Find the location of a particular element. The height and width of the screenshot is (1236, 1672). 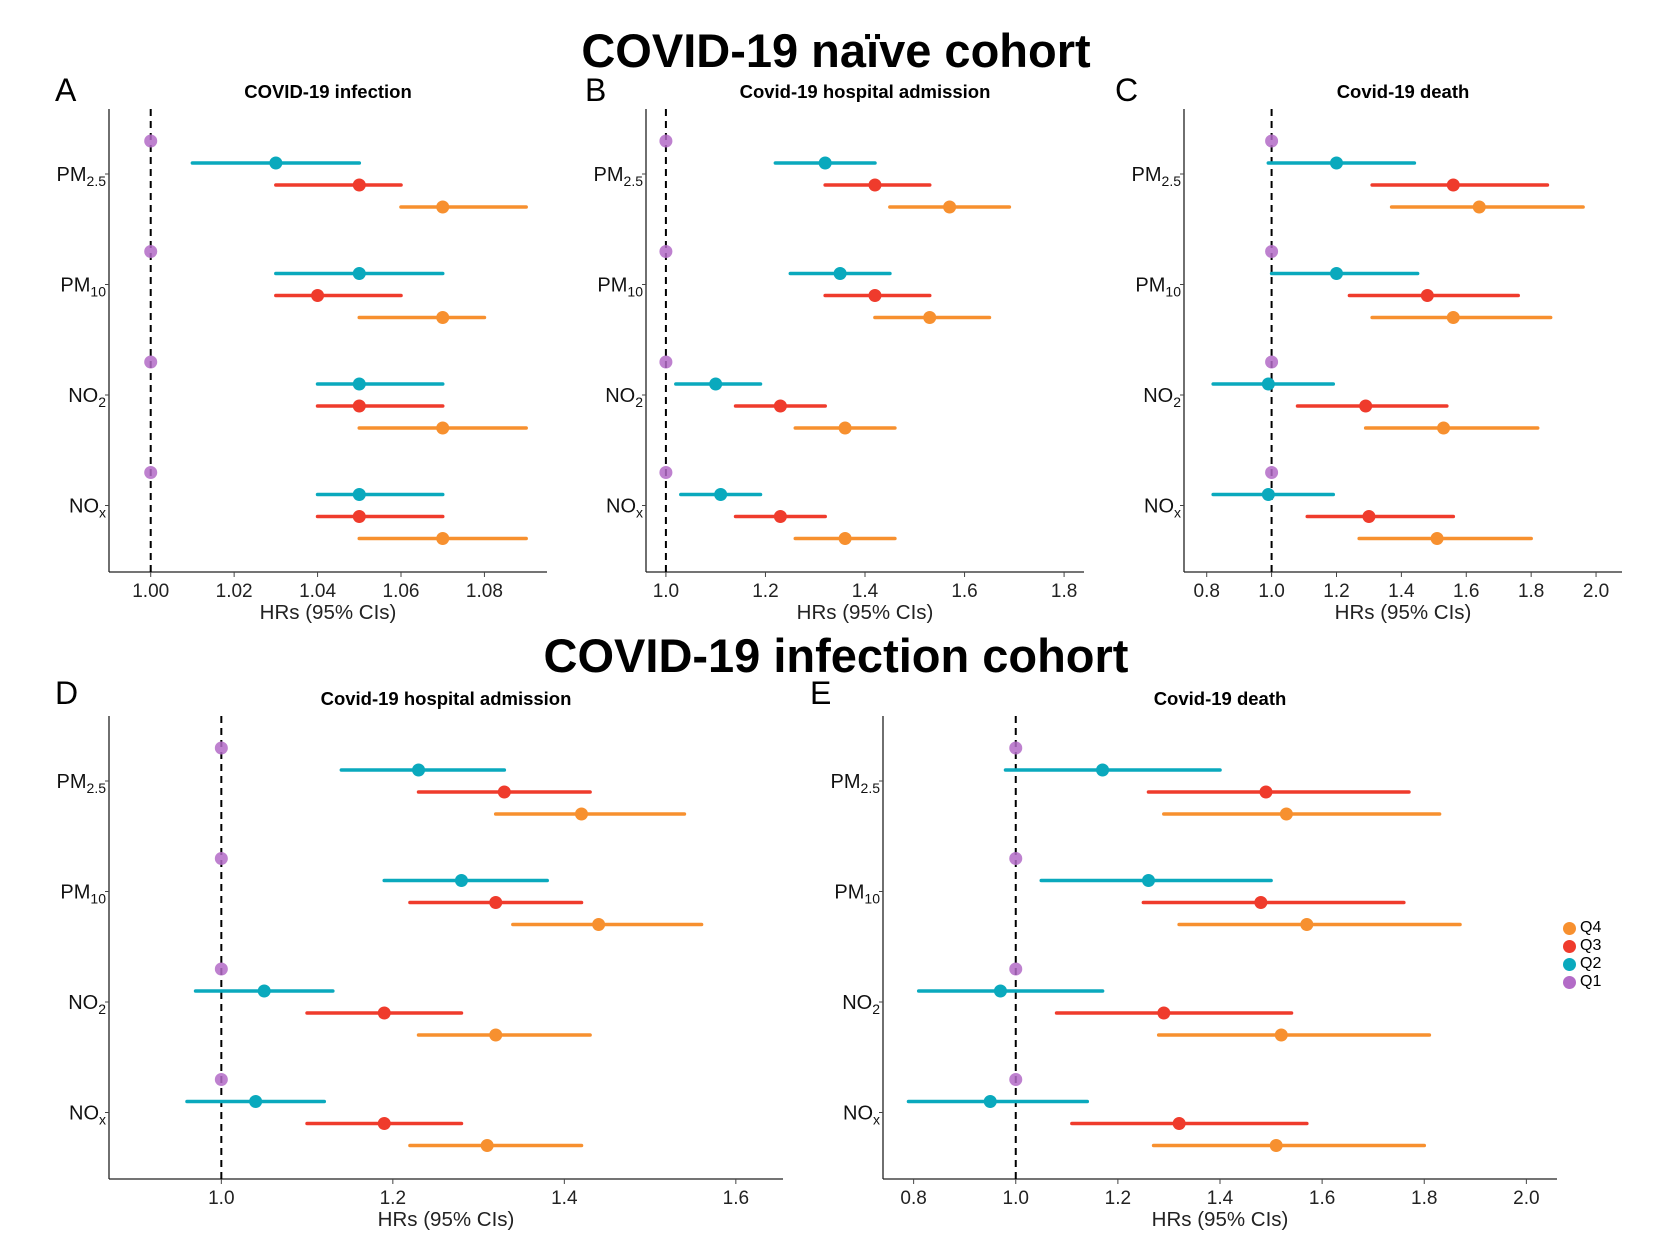

pollutant-label: NOx is located at coordinates (87, 508).